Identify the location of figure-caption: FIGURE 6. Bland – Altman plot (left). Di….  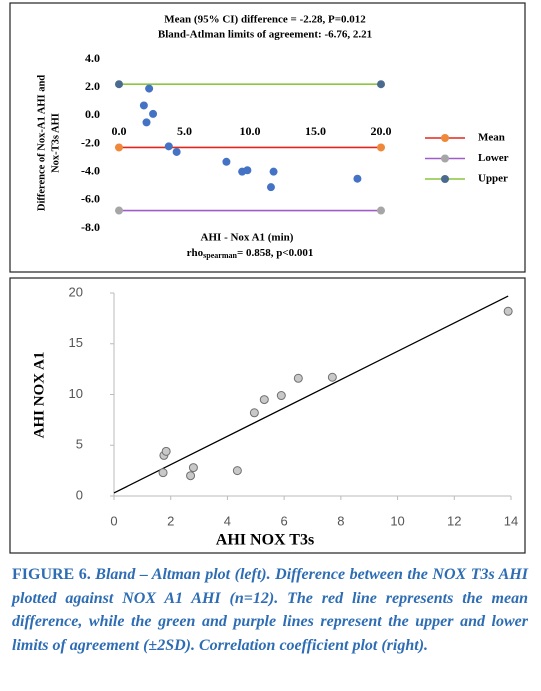
(270, 610).